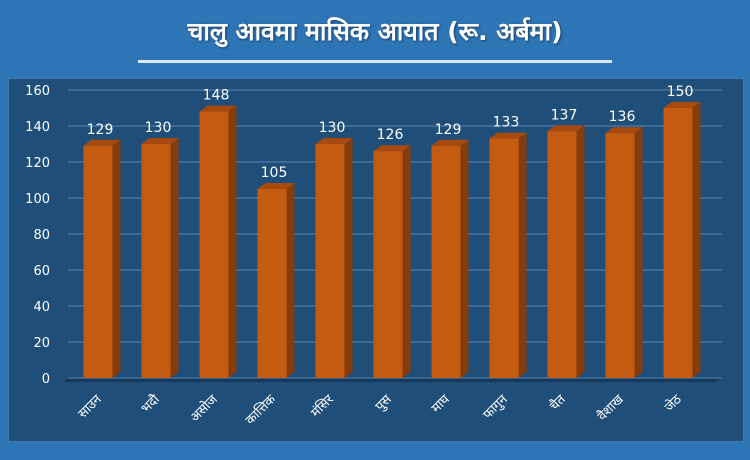  What do you see at coordinates (216, 96) in the screenshot?
I see `data-label: 148` at bounding box center [216, 96].